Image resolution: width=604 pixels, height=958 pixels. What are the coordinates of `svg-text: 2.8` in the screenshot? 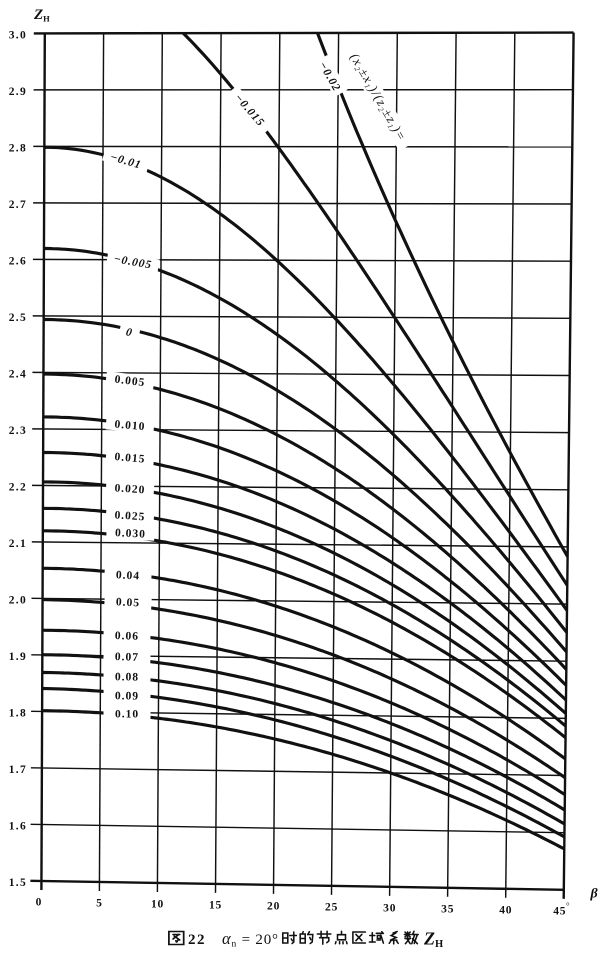 It's located at (18, 149).